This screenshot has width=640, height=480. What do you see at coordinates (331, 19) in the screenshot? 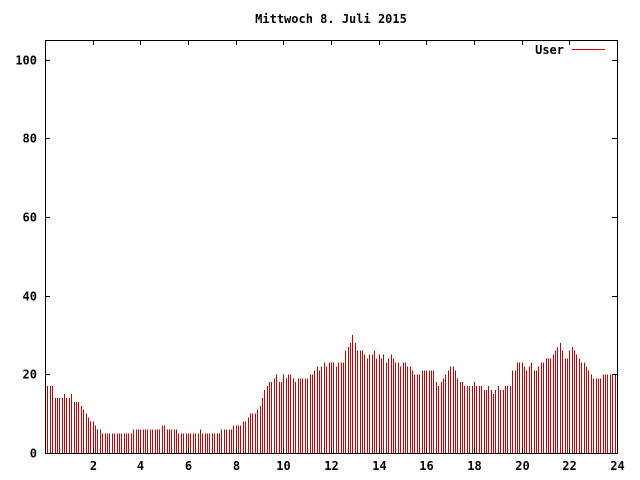
I see `chart-title: Mittwoch 8. Juli 2015` at bounding box center [331, 19].